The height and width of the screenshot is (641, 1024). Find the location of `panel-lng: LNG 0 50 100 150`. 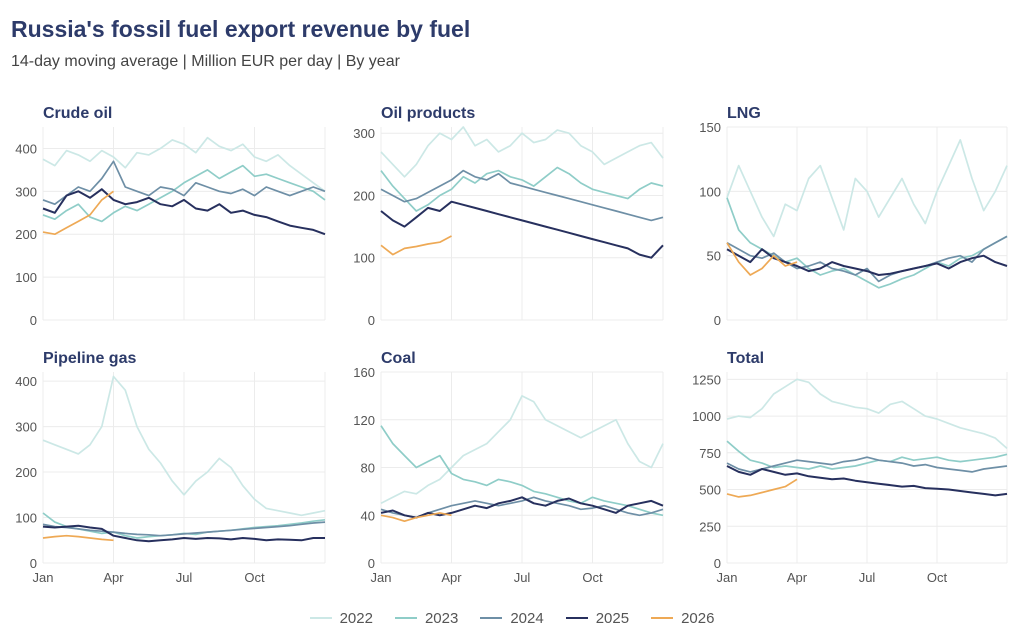

panel-lng: LNG 0 50 100 150 is located at coordinates (853, 216).